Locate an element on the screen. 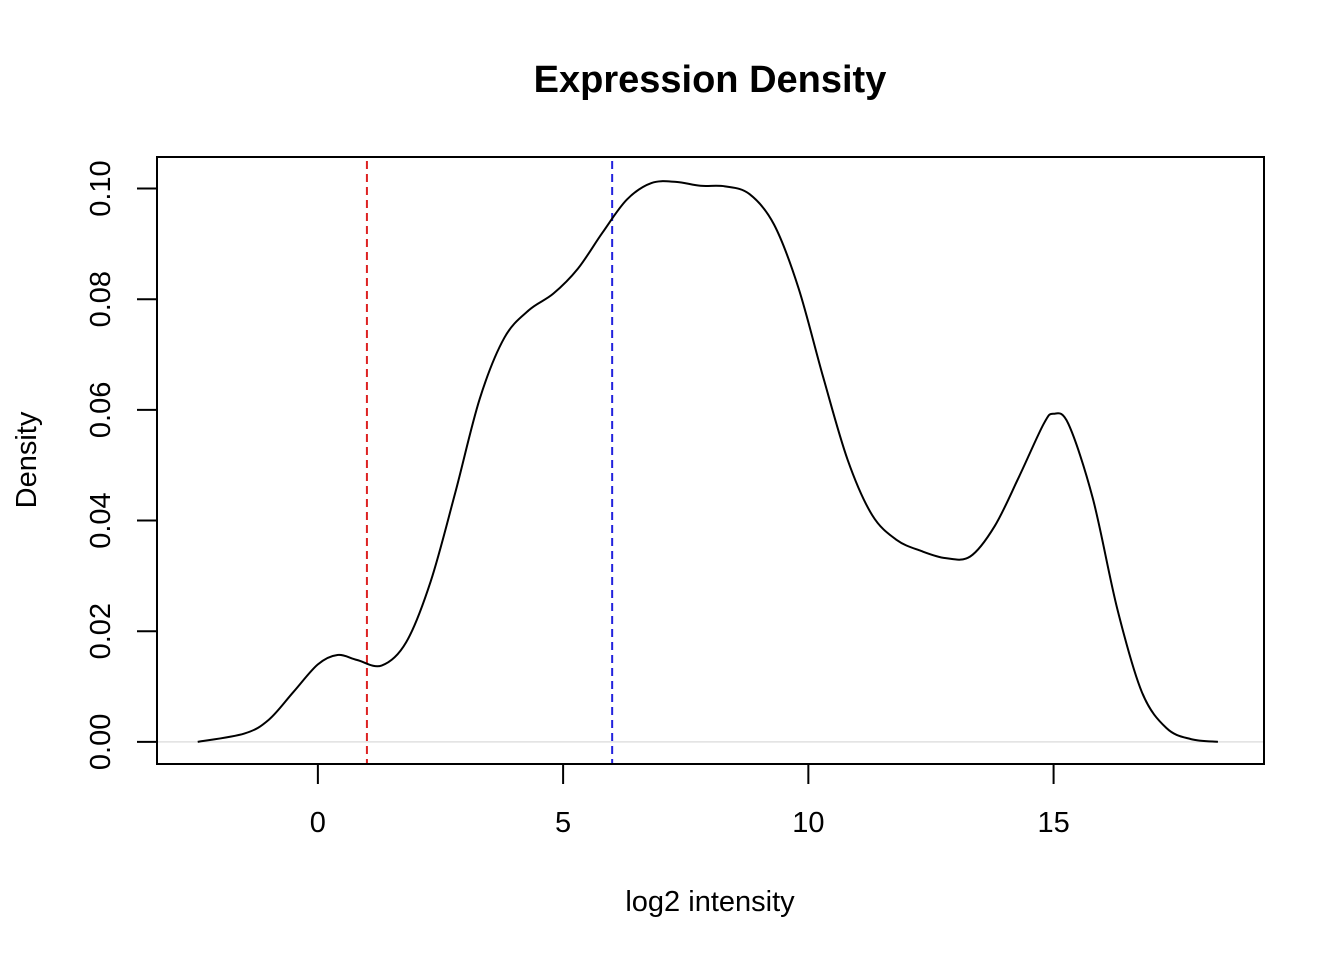 This screenshot has width=1344, height=960. x-tick-label: 0 is located at coordinates (318, 823).